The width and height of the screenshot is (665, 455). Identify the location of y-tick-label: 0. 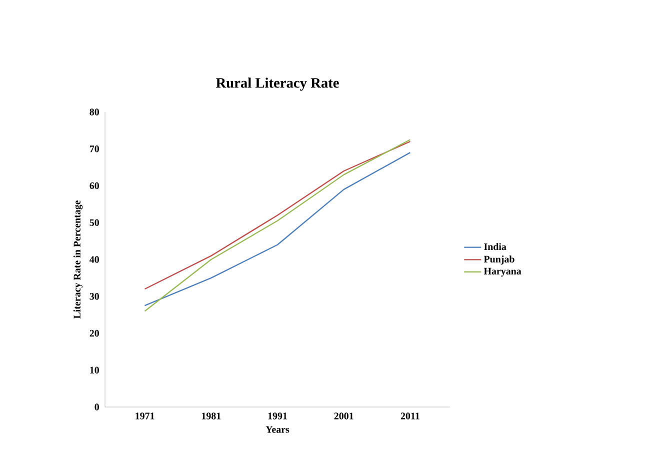
(96, 407).